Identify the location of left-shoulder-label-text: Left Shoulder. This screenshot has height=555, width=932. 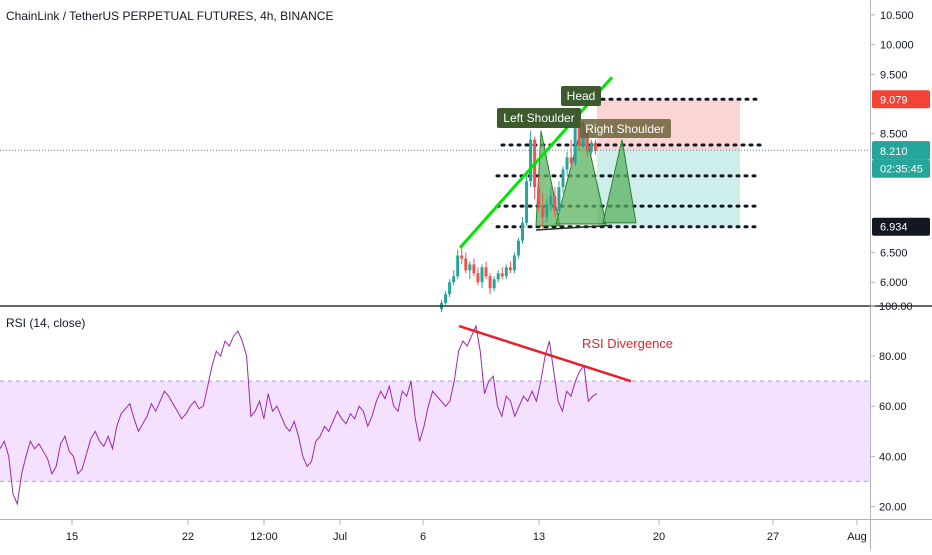
(538, 118).